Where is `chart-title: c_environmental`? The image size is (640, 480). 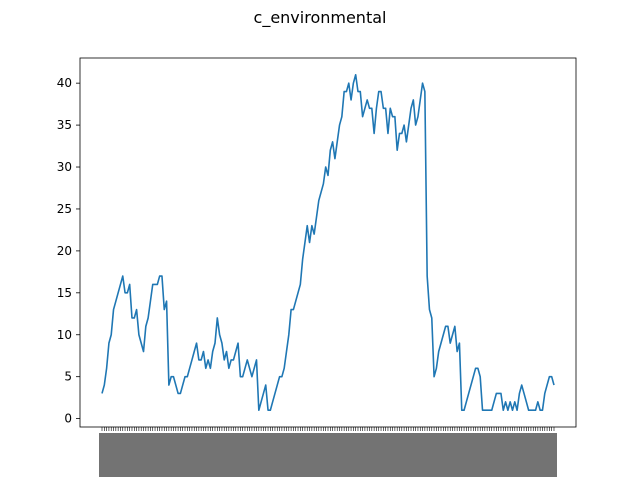 chart-title: c_environmental is located at coordinates (320, 18).